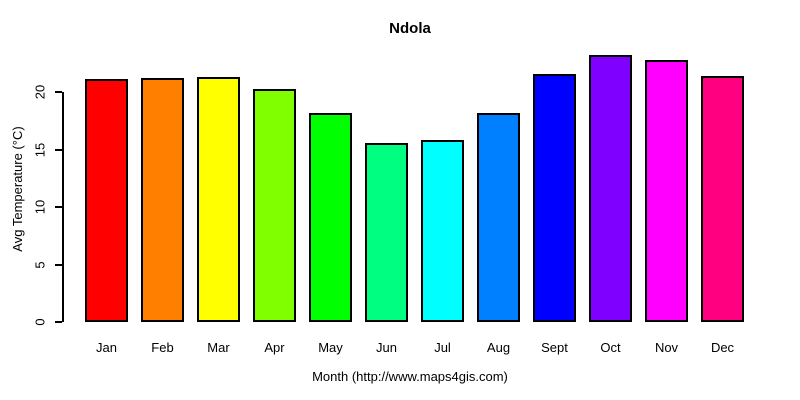 This screenshot has height=400, width=800. Describe the element at coordinates (410, 28) in the screenshot. I see `chart-title: Ndola` at that location.